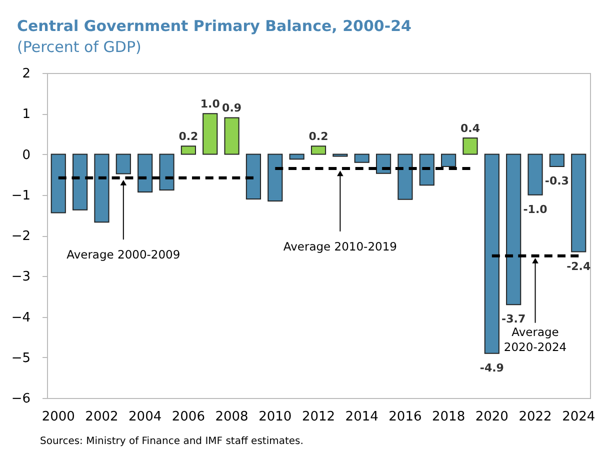  What do you see at coordinates (535, 417) in the screenshot?
I see `x-tick-label: 2022` at bounding box center [535, 417].